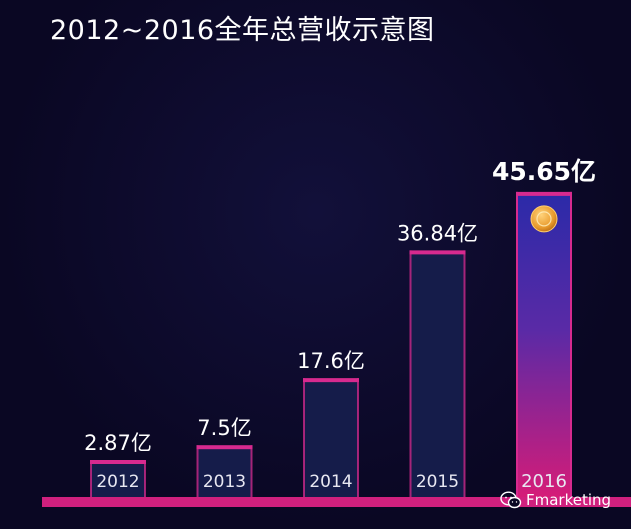 The height and width of the screenshot is (529, 631). Describe the element at coordinates (511, 500) in the screenshot. I see `wechat-icon` at that location.